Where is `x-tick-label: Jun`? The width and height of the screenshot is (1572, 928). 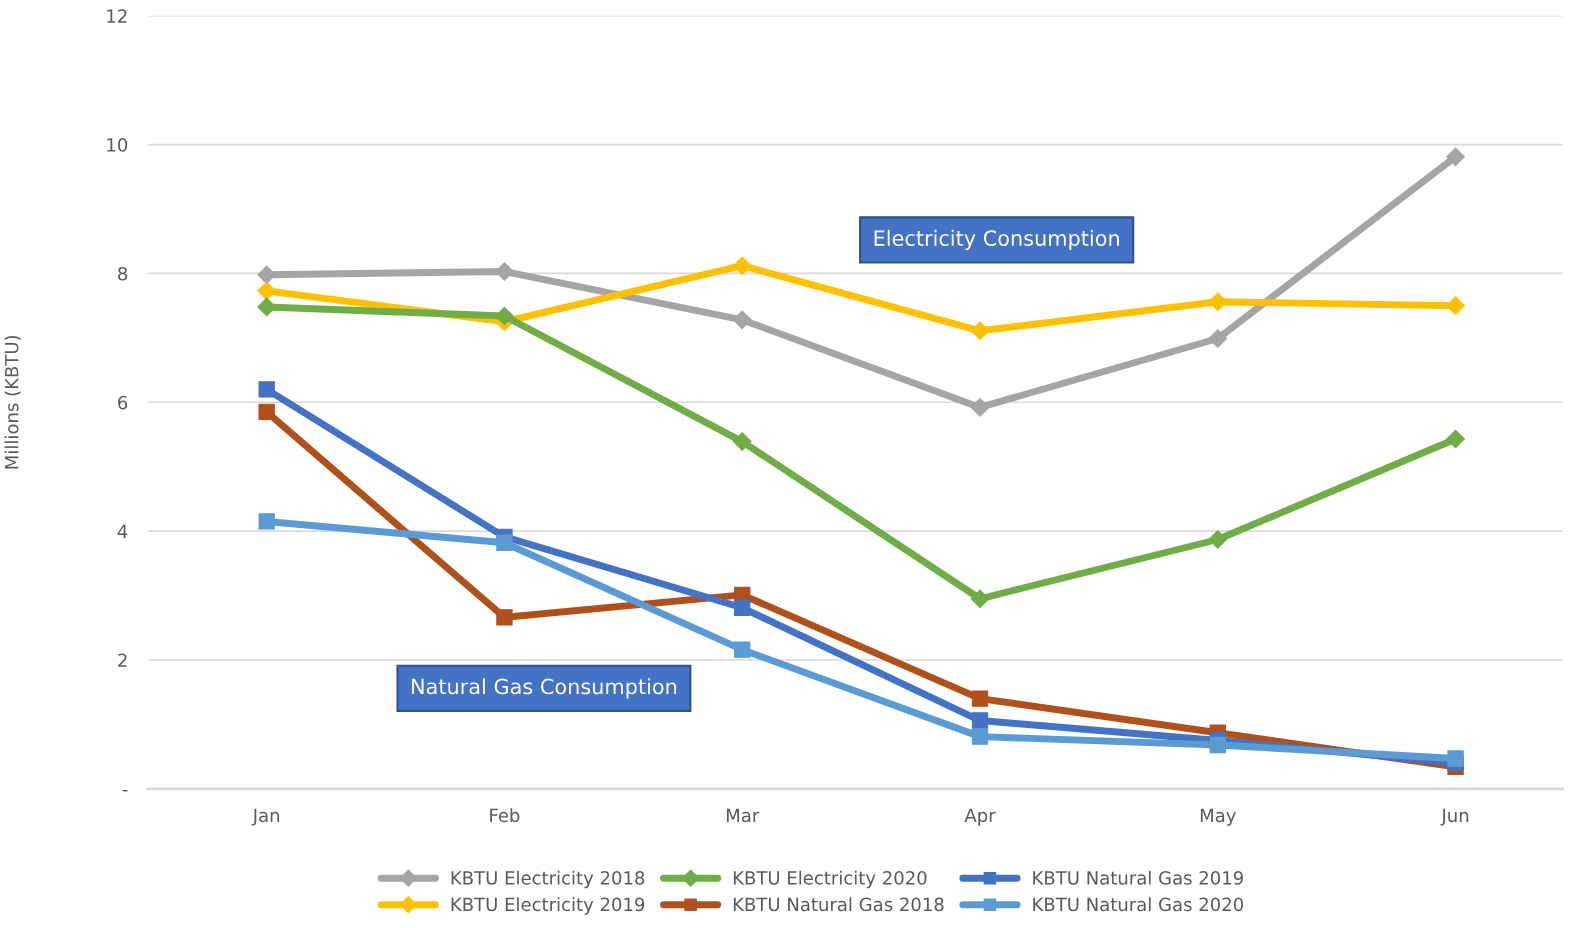
x-tick-label: Jun is located at coordinates (1454, 817).